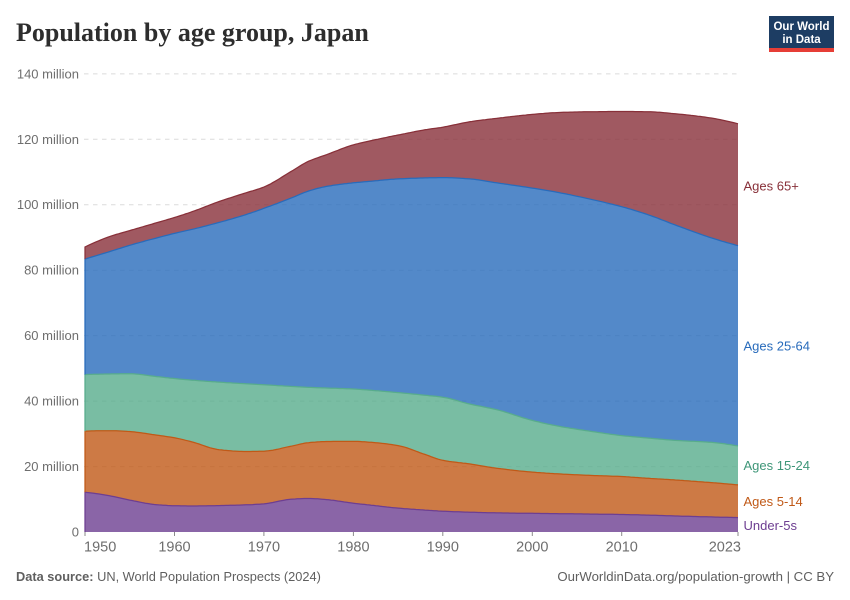 This screenshot has height=600, width=850. I want to click on svg-text: Ages 5-14, so click(773, 501).